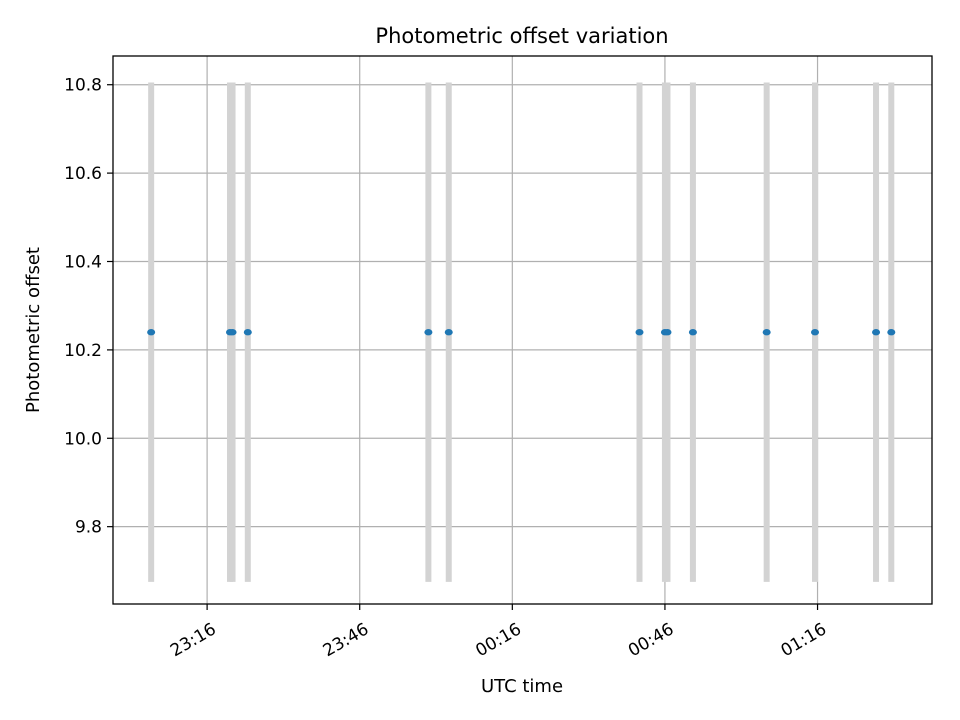  Describe the element at coordinates (88, 528) in the screenshot. I see `y-tick-label: 9.8` at that location.